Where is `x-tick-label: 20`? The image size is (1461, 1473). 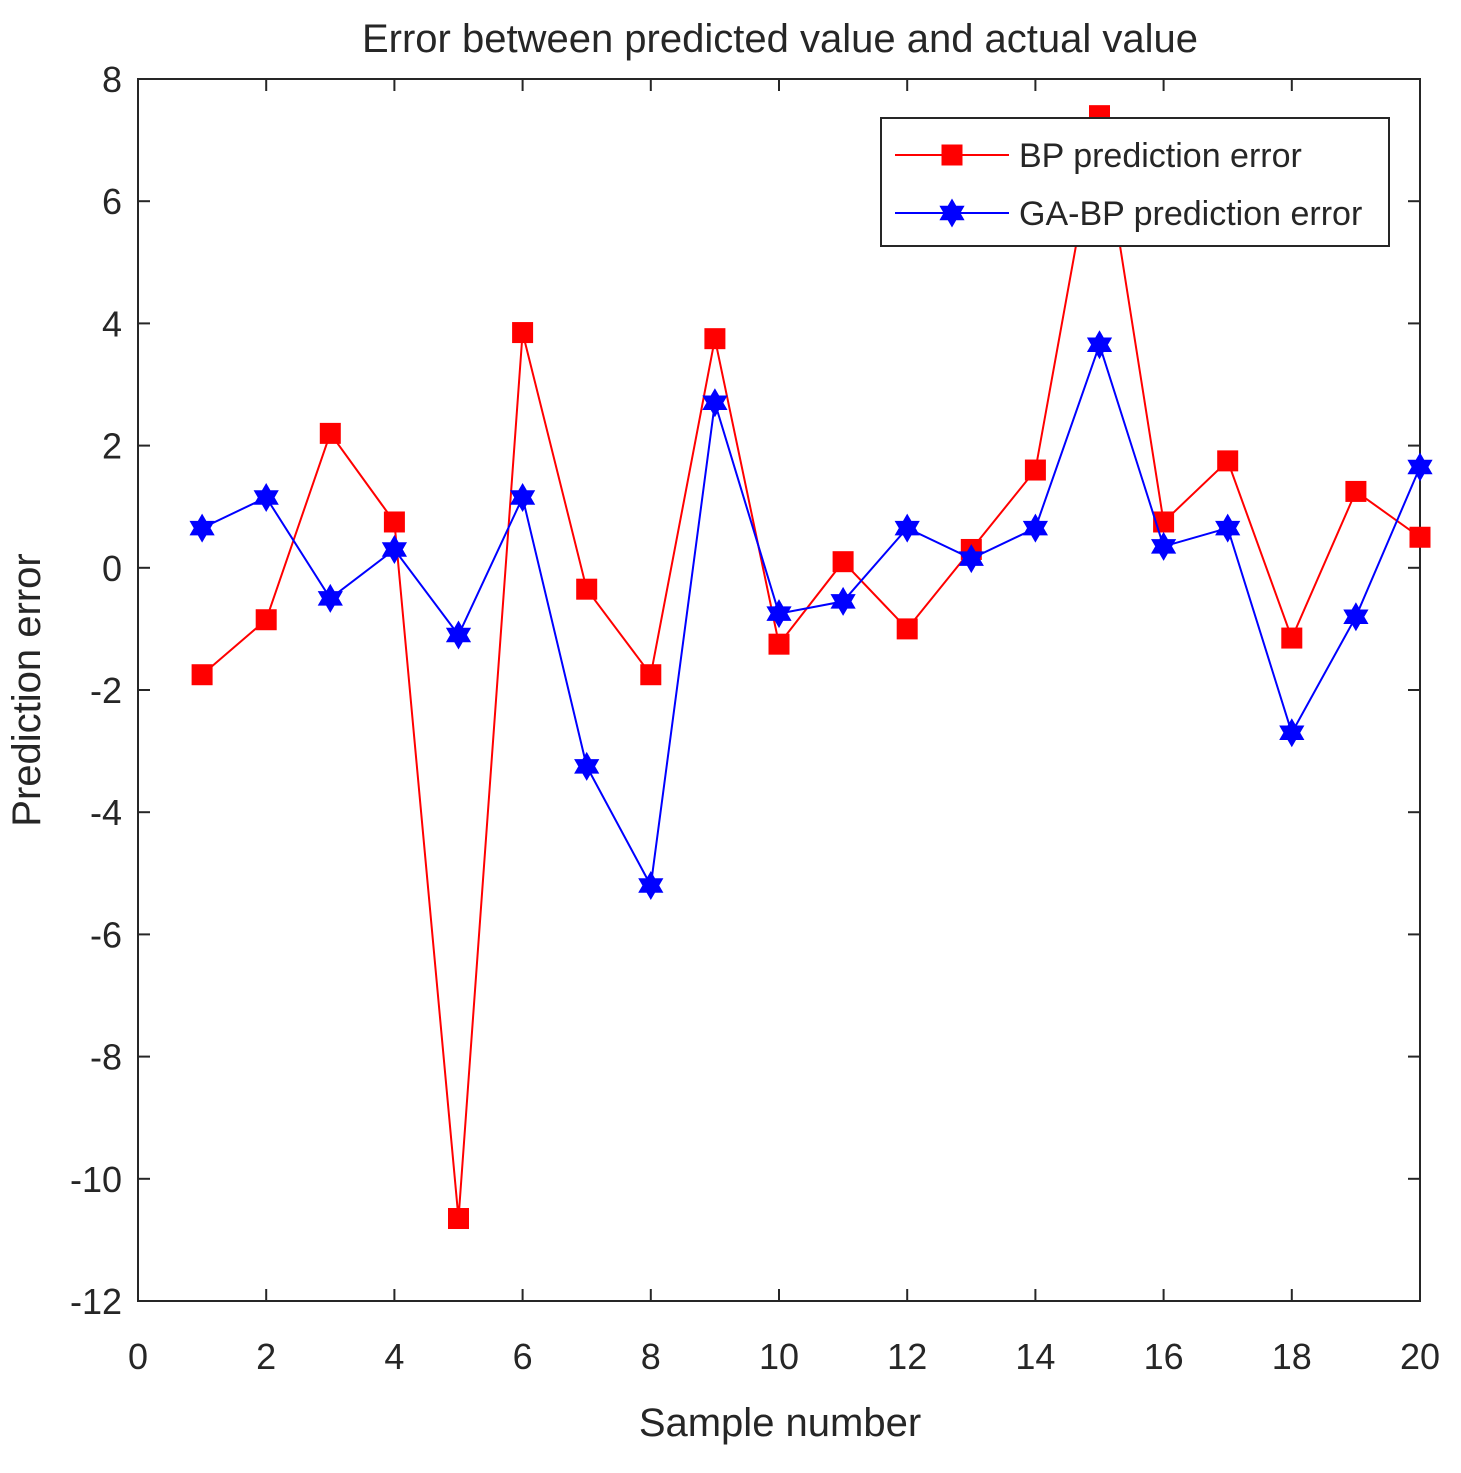 x-tick-label: 20 is located at coordinates (1420, 1356).